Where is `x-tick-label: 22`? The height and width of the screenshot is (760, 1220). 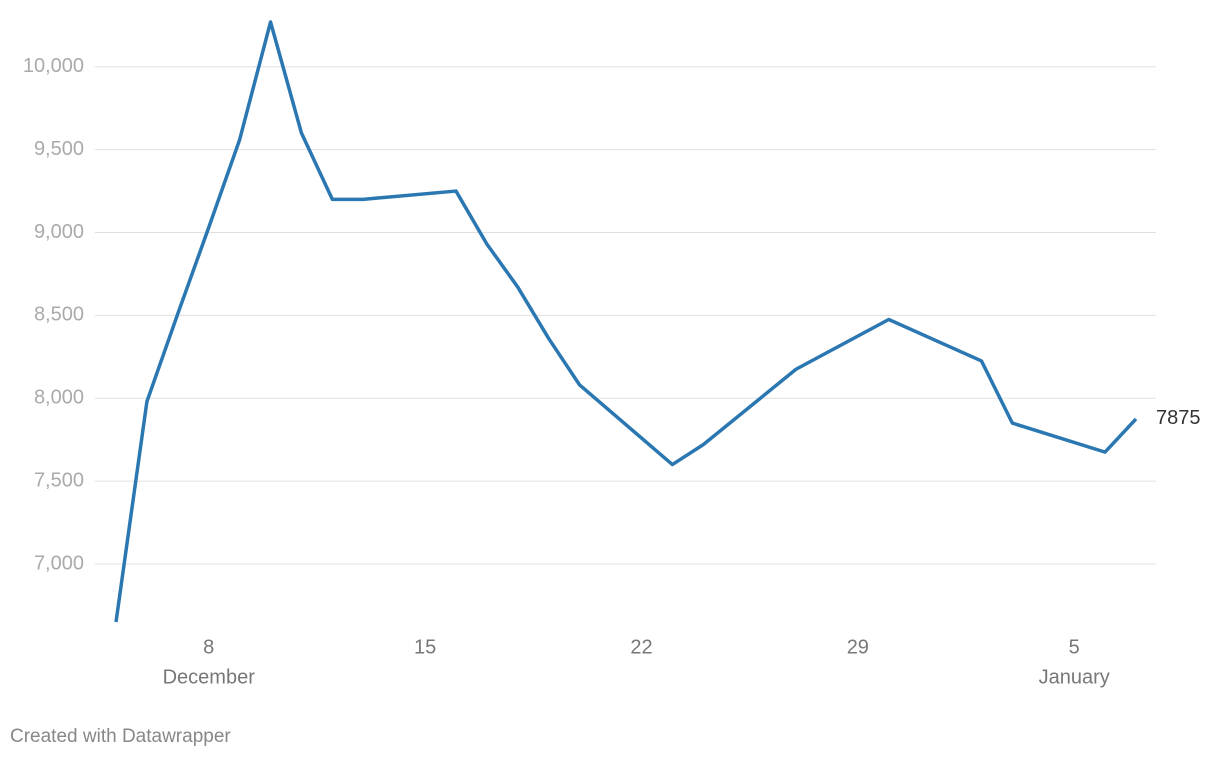 x-tick-label: 22 is located at coordinates (641, 647).